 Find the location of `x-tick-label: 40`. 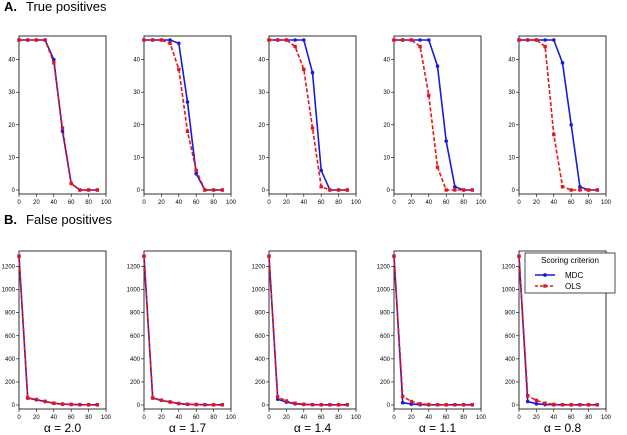

x-tick-label: 40 is located at coordinates (553, 203).